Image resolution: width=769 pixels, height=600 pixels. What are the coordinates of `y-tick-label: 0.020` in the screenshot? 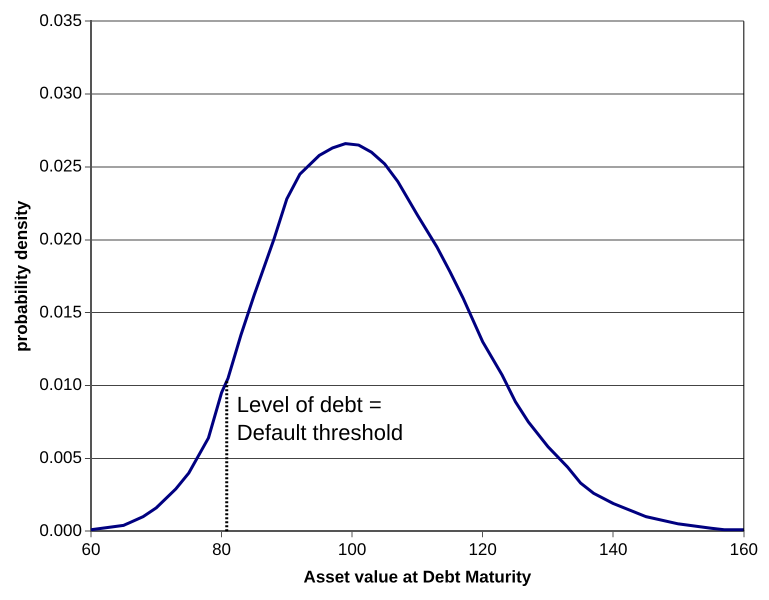 It's located at (60, 238).